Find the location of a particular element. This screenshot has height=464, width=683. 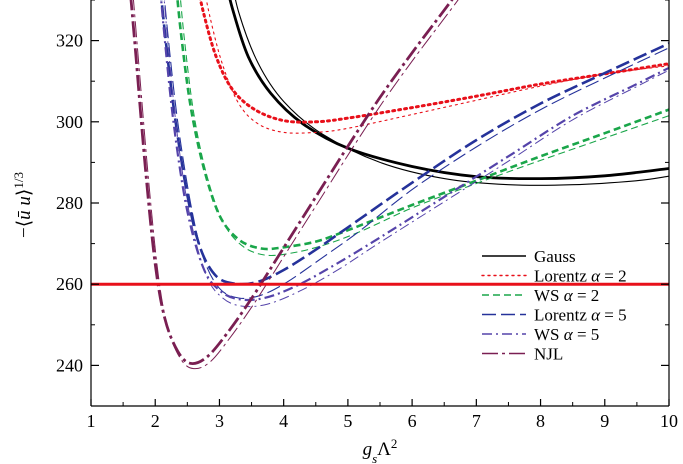

x-axis-label: gsΛ2 is located at coordinates (380, 450).